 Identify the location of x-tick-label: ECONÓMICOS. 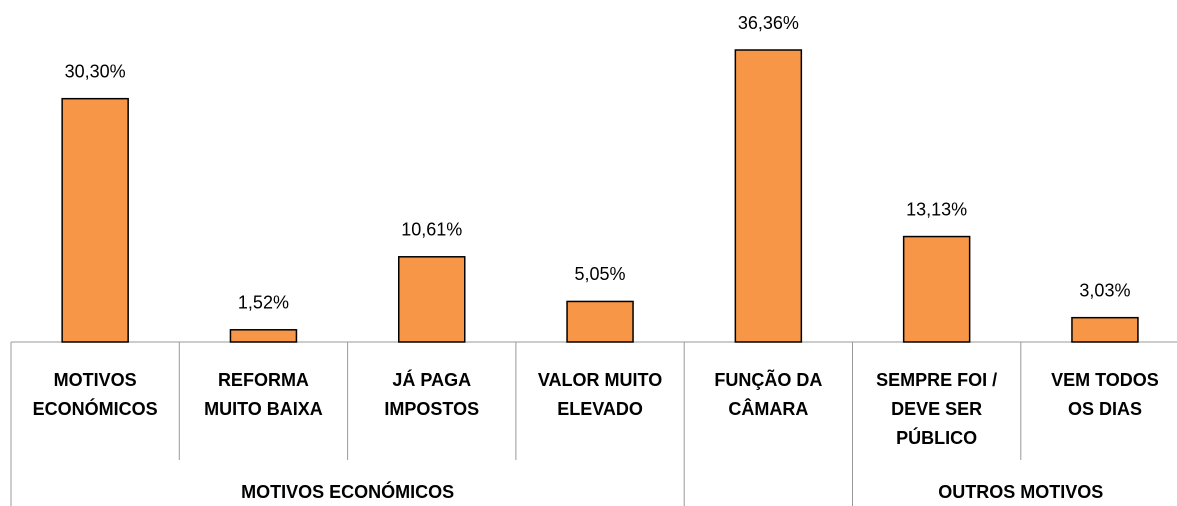
(95, 408).